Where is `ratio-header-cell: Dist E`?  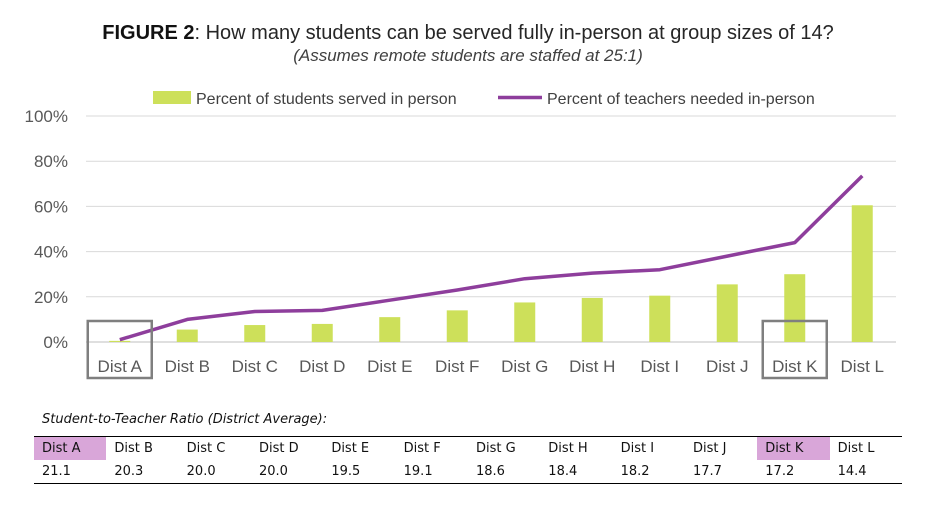 ratio-header-cell: Dist E is located at coordinates (359, 448).